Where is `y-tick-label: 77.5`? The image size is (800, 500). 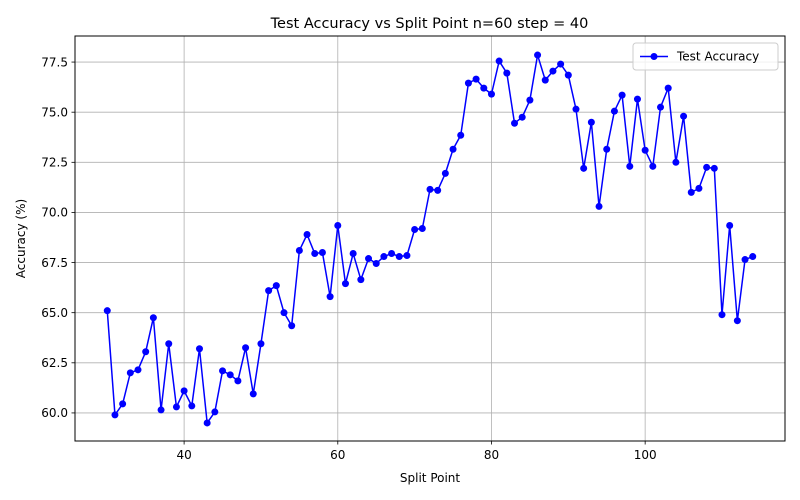
y-tick-label: 77.5 is located at coordinates (54, 62).